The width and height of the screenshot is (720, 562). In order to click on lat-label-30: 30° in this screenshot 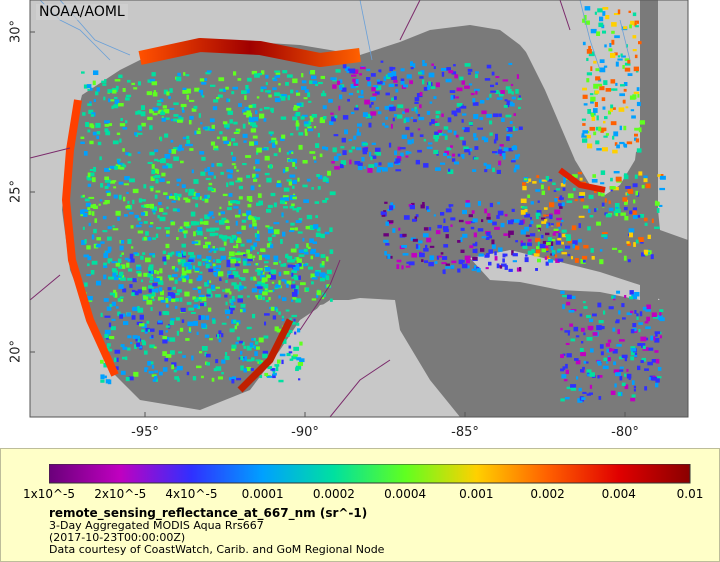, I will do `click(16, 31)`.